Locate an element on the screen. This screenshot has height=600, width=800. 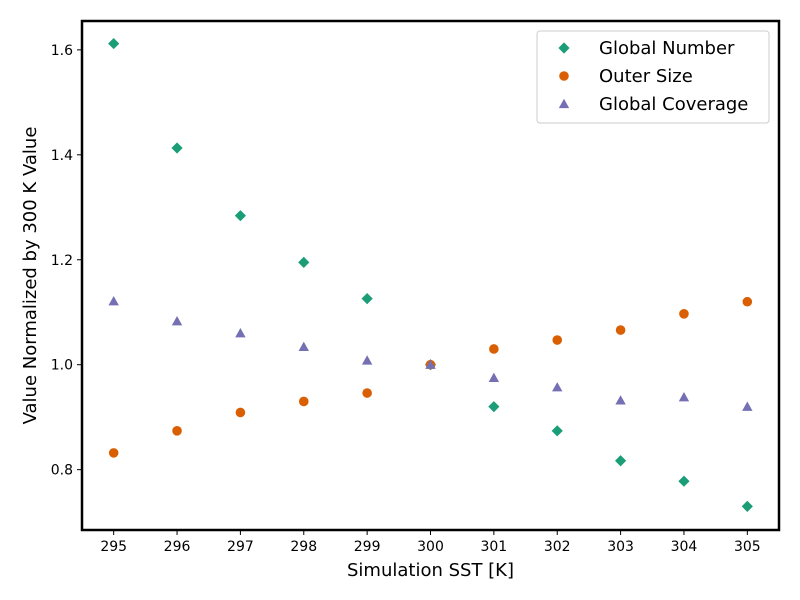
x-tick-label: 300 is located at coordinates (430, 547).